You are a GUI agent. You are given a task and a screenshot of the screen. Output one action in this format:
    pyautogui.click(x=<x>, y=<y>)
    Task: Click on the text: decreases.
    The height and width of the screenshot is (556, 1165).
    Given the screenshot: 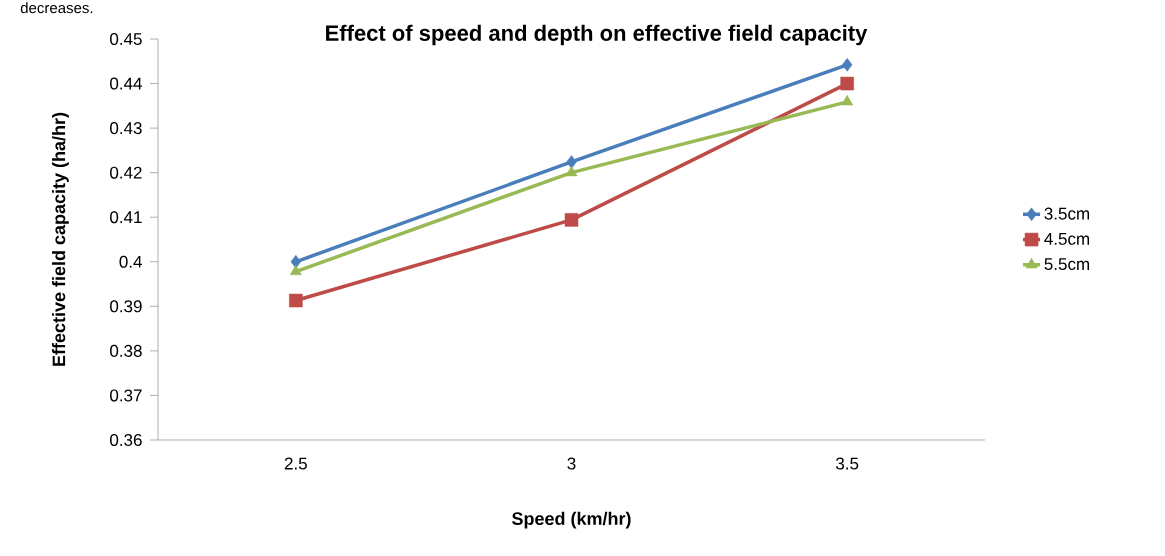 What is the action you would take?
    pyautogui.click(x=56, y=8)
    